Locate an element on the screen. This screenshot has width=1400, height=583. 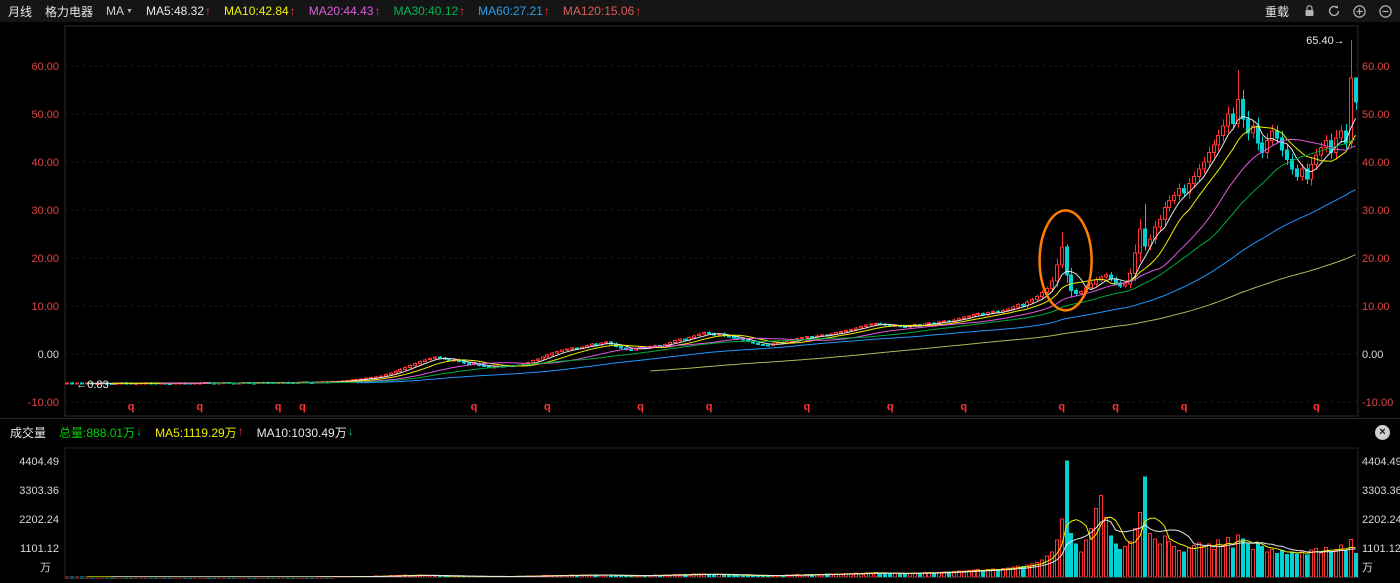
ma120-value: MA120:15.06 ↑ is located at coordinates (602, 11).